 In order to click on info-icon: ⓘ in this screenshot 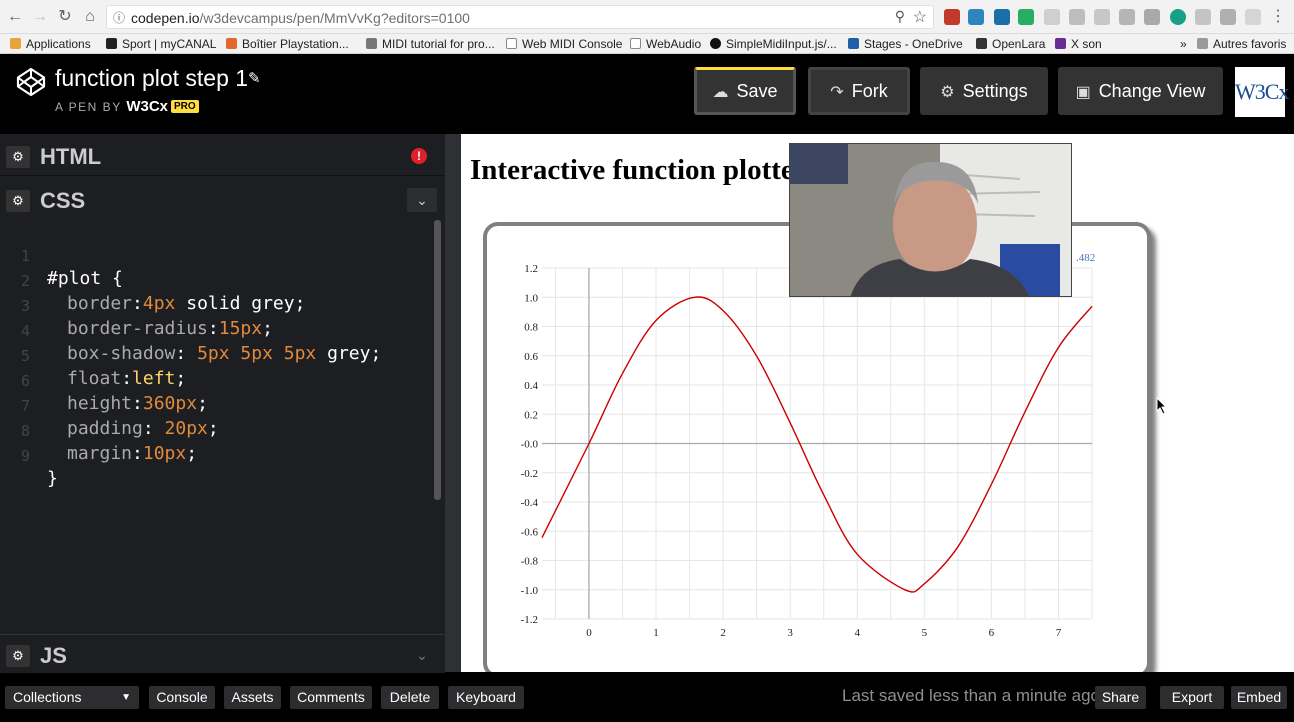, I will do `click(119, 18)`.